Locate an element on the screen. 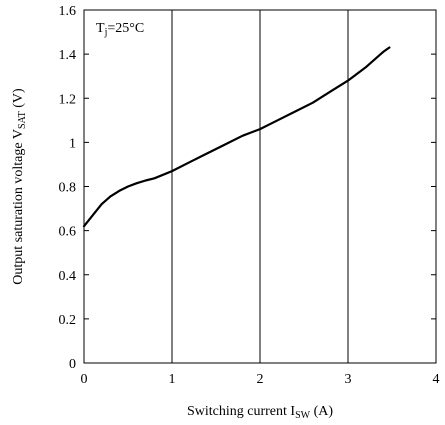 This screenshot has width=445, height=425. y-tick-label: 1 is located at coordinates (72, 143).